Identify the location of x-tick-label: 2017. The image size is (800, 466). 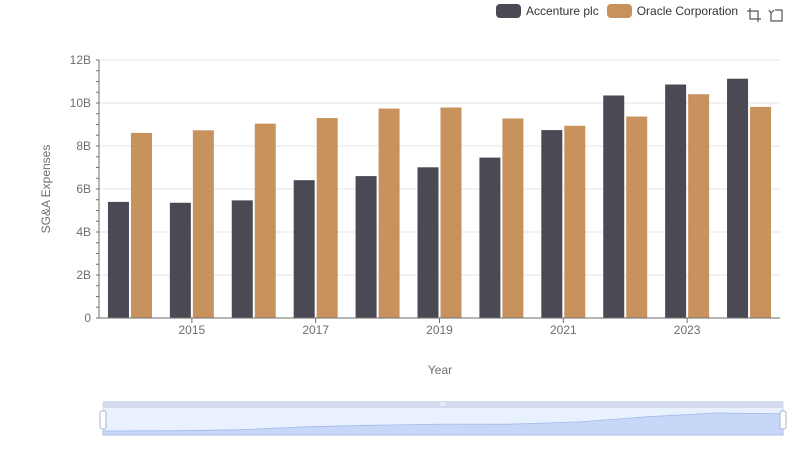
(315, 330).